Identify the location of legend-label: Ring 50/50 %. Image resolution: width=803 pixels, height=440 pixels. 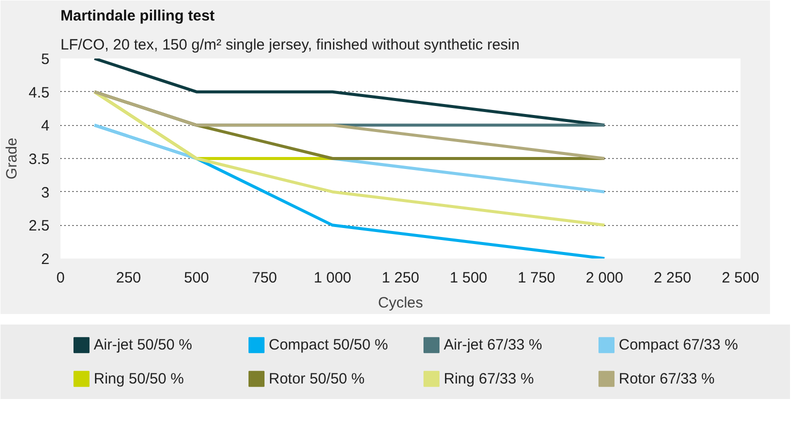
(139, 379).